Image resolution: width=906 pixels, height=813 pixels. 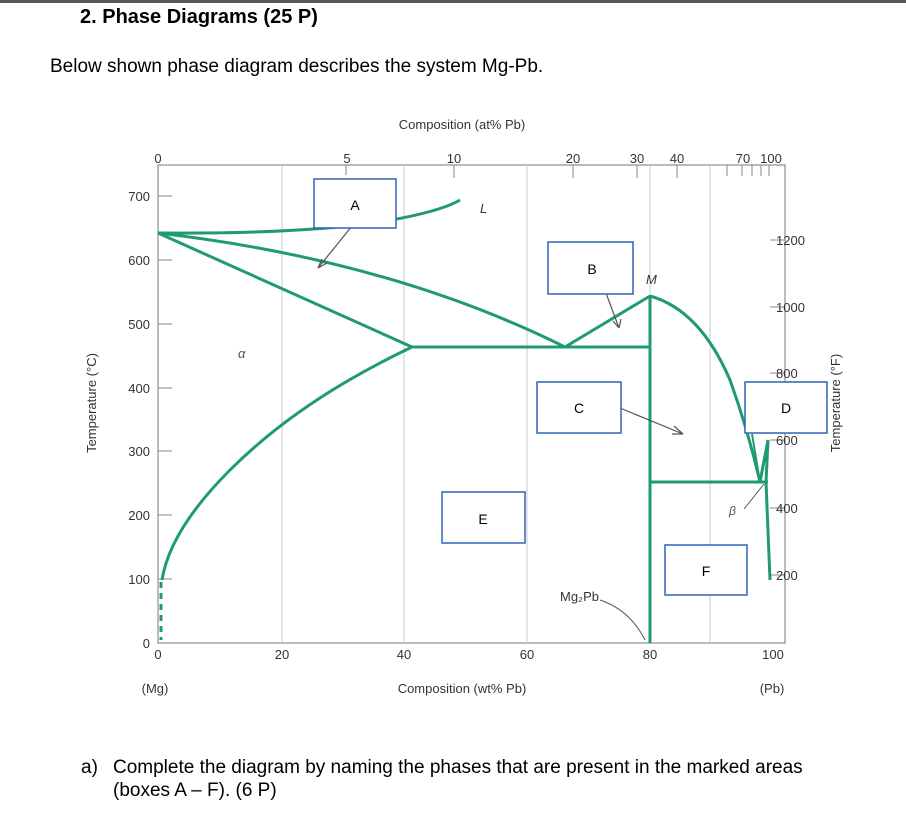 I want to click on right-tick: 200, so click(x=787, y=575).